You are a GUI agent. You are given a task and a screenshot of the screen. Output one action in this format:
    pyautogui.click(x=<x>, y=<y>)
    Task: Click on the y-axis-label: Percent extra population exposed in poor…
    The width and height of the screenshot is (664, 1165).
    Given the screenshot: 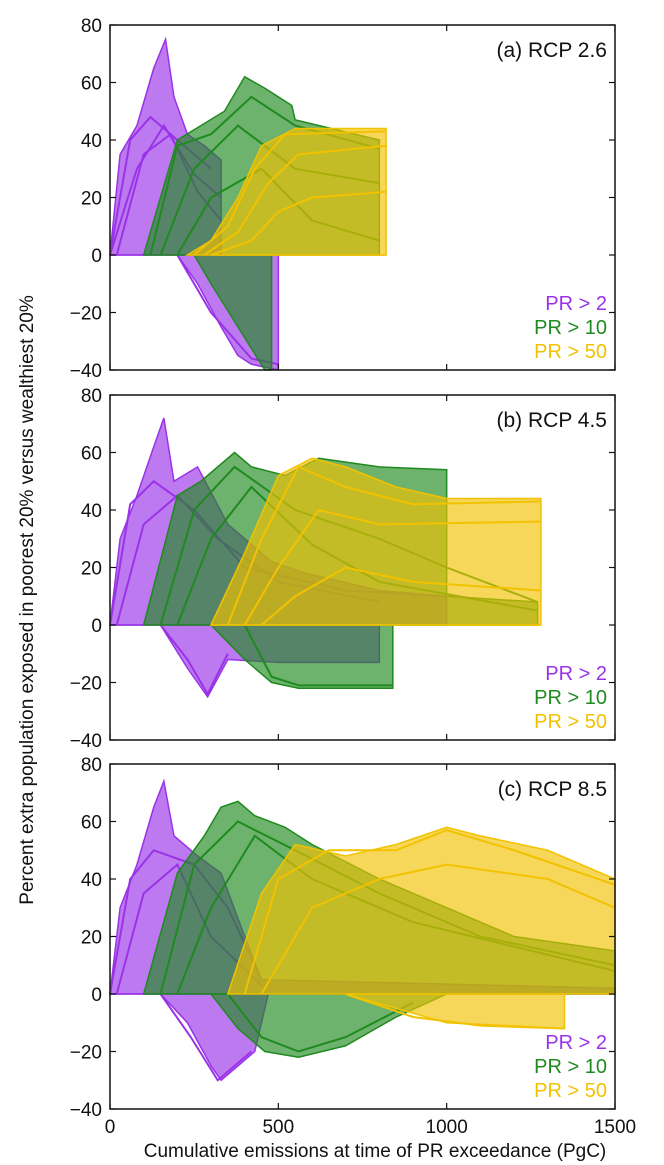 What is the action you would take?
    pyautogui.click(x=27, y=600)
    